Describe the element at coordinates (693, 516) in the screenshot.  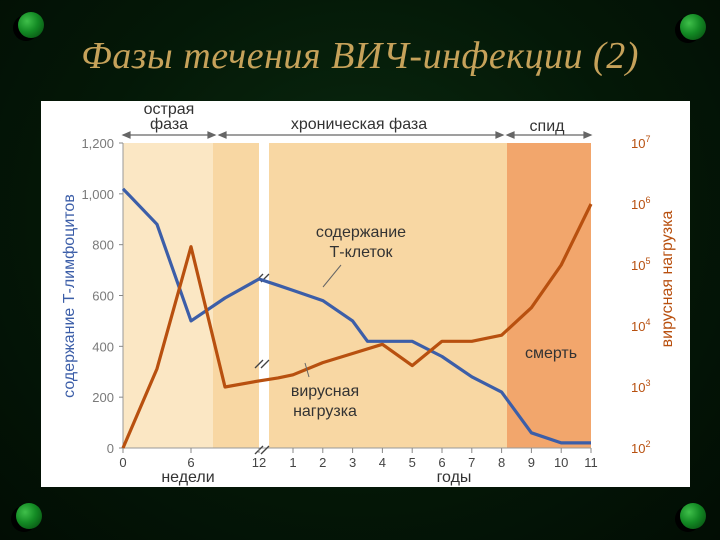
I see `corner-bullet-bottom-right` at that location.